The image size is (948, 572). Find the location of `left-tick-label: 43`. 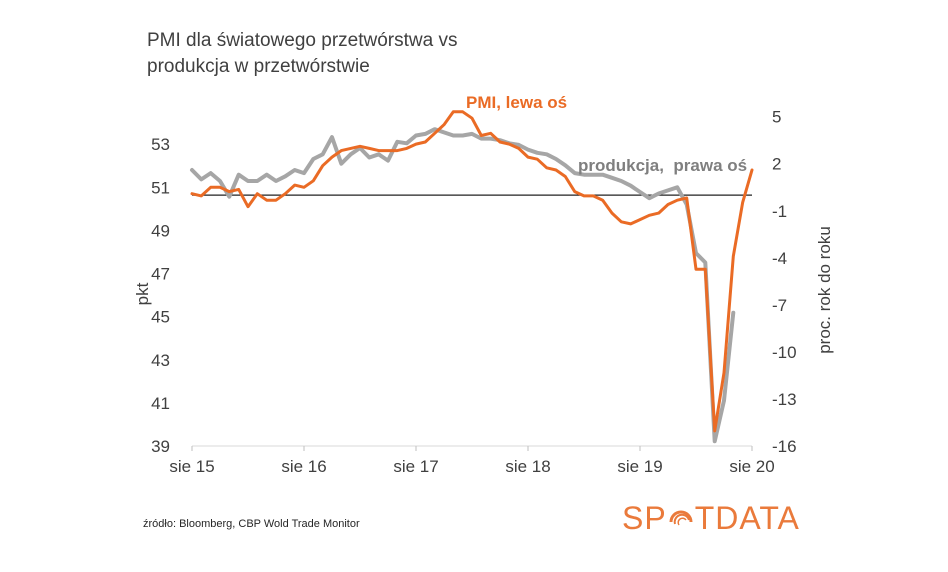

left-tick-label: 43 is located at coordinates (160, 360).